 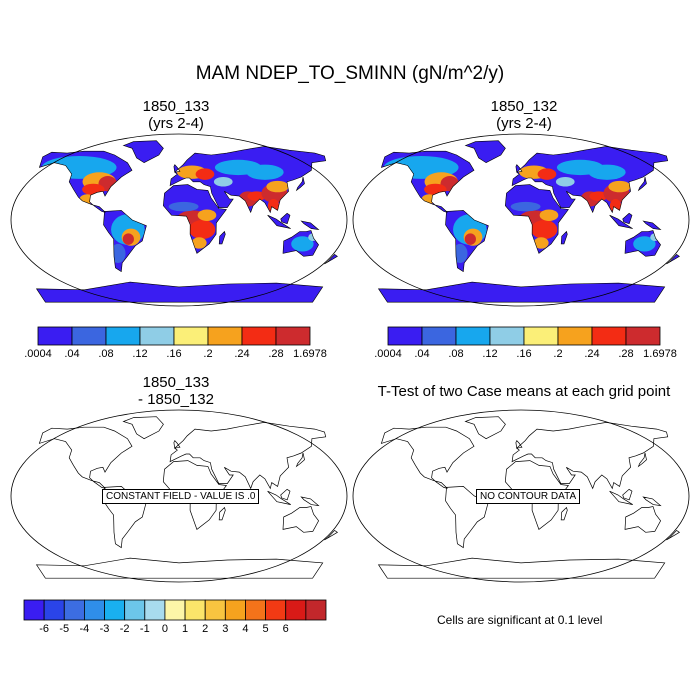 What do you see at coordinates (524, 123) in the screenshot?
I see `panel-title-2-line2: (yrs 2-4)` at bounding box center [524, 123].